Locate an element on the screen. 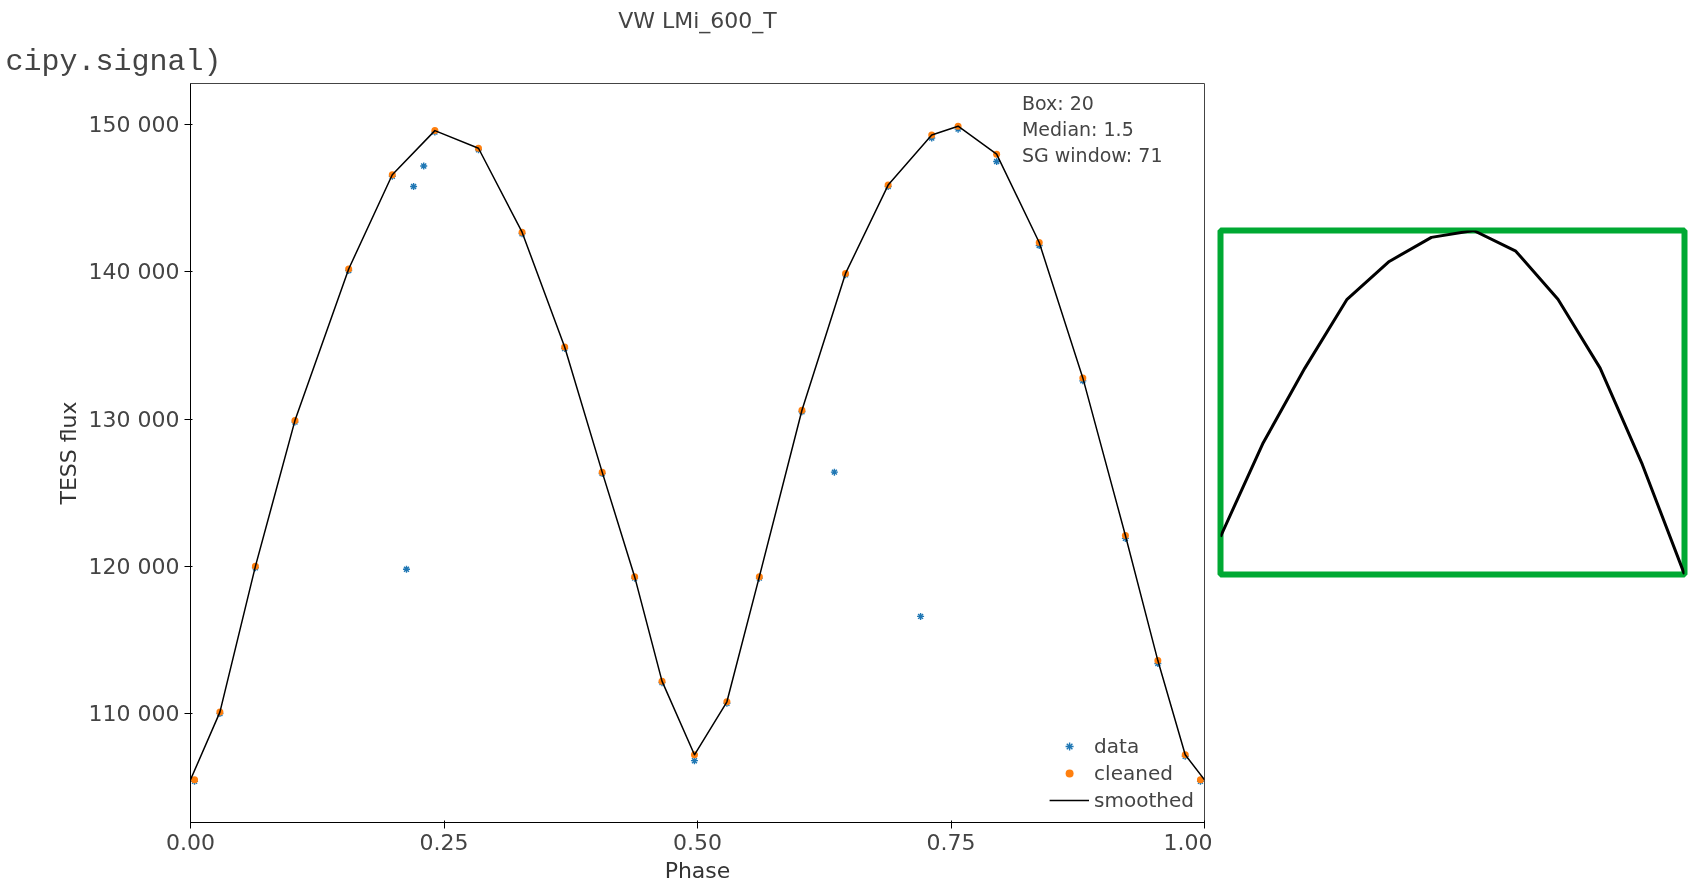 Image resolution: width=1696 pixels, height=892 pixels. y-tick-label: 150 000 is located at coordinates (134, 125).